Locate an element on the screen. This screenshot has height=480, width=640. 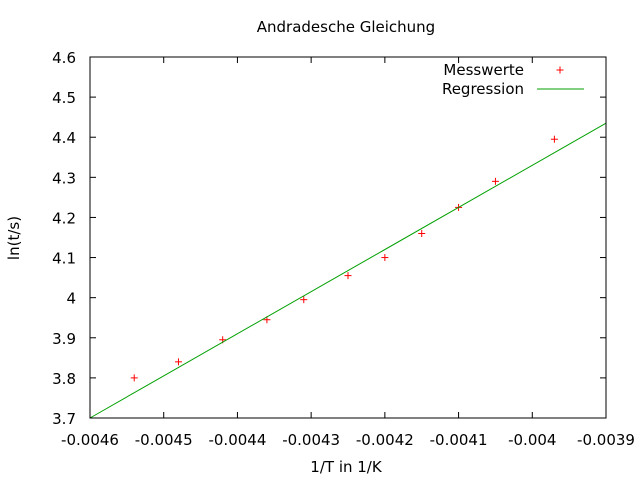
y-tick-label: 4.3 is located at coordinates (64, 178).